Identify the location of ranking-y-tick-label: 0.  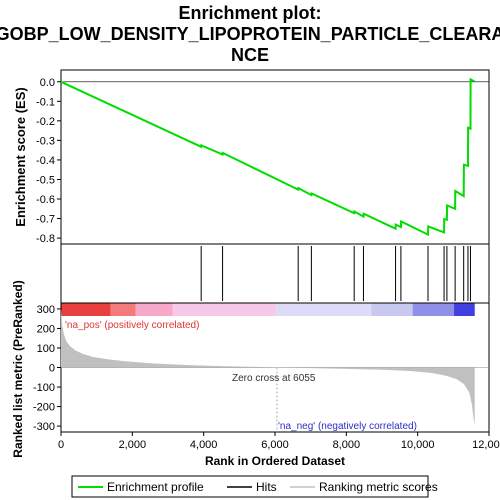
(52, 369).